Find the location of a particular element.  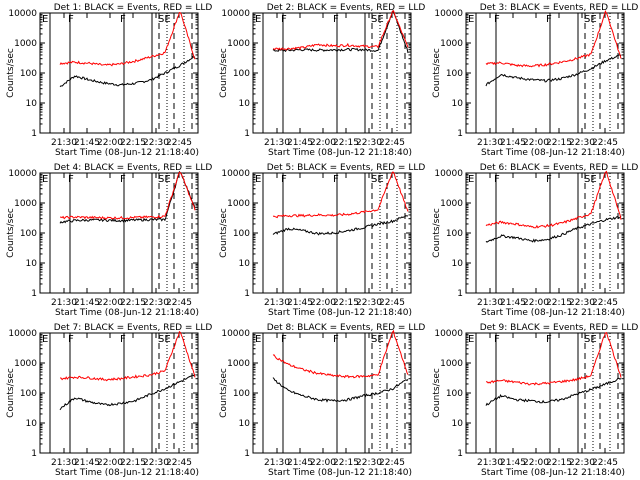

plot-title: Det 3: BLACK = Events, RED = LLD is located at coordinates (559, 8).